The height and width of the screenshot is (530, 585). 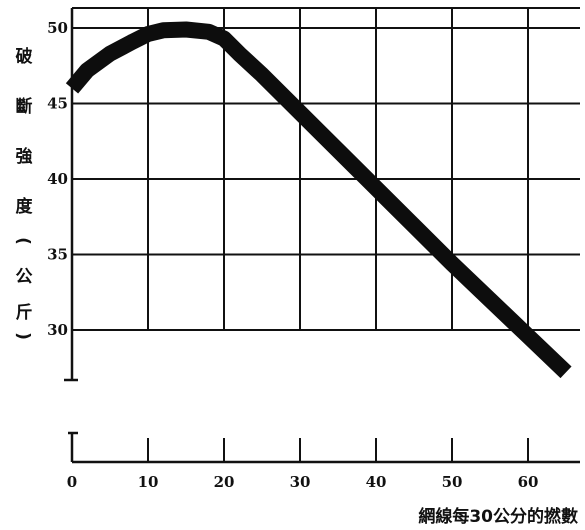 I want to click on x-tick-label-10: 10, so click(x=148, y=482).